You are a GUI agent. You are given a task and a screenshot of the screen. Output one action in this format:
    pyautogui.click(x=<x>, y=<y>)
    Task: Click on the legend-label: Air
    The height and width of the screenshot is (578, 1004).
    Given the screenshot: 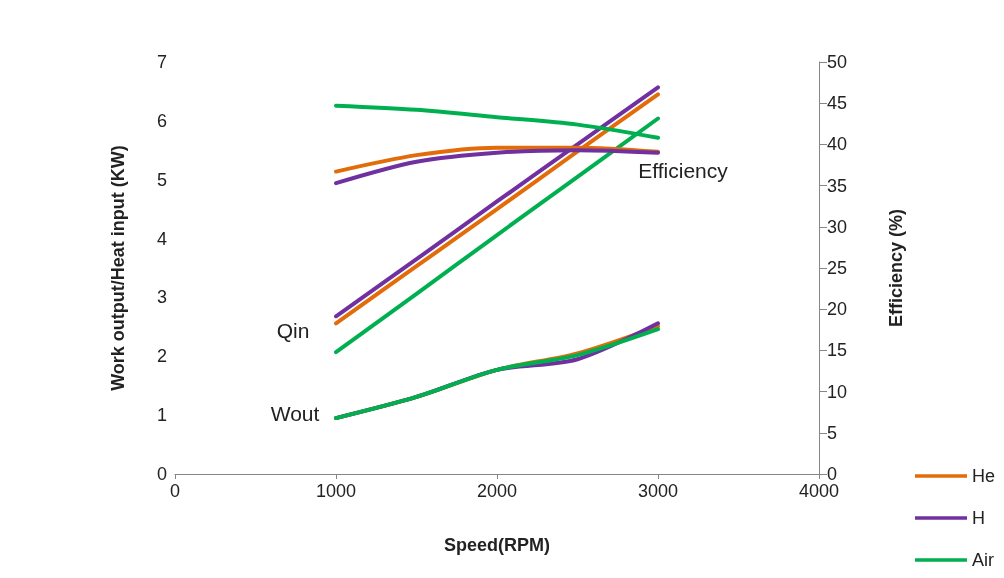 What is the action you would take?
    pyautogui.click(x=982, y=560)
    